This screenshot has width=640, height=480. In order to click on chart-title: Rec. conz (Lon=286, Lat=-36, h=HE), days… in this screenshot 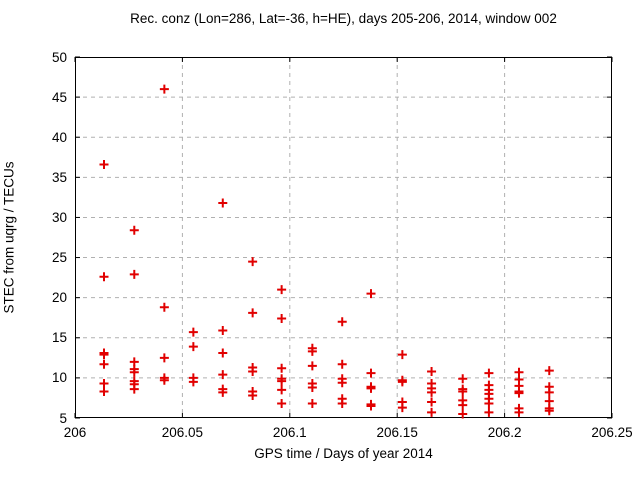, I will do `click(343, 18)`.